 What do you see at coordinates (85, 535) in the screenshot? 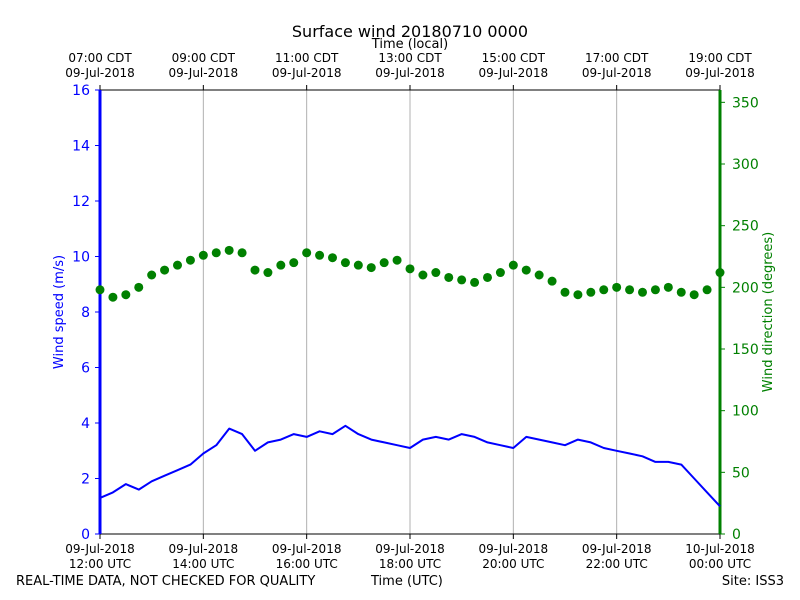
I see `left-tick-label: 0` at bounding box center [85, 535].